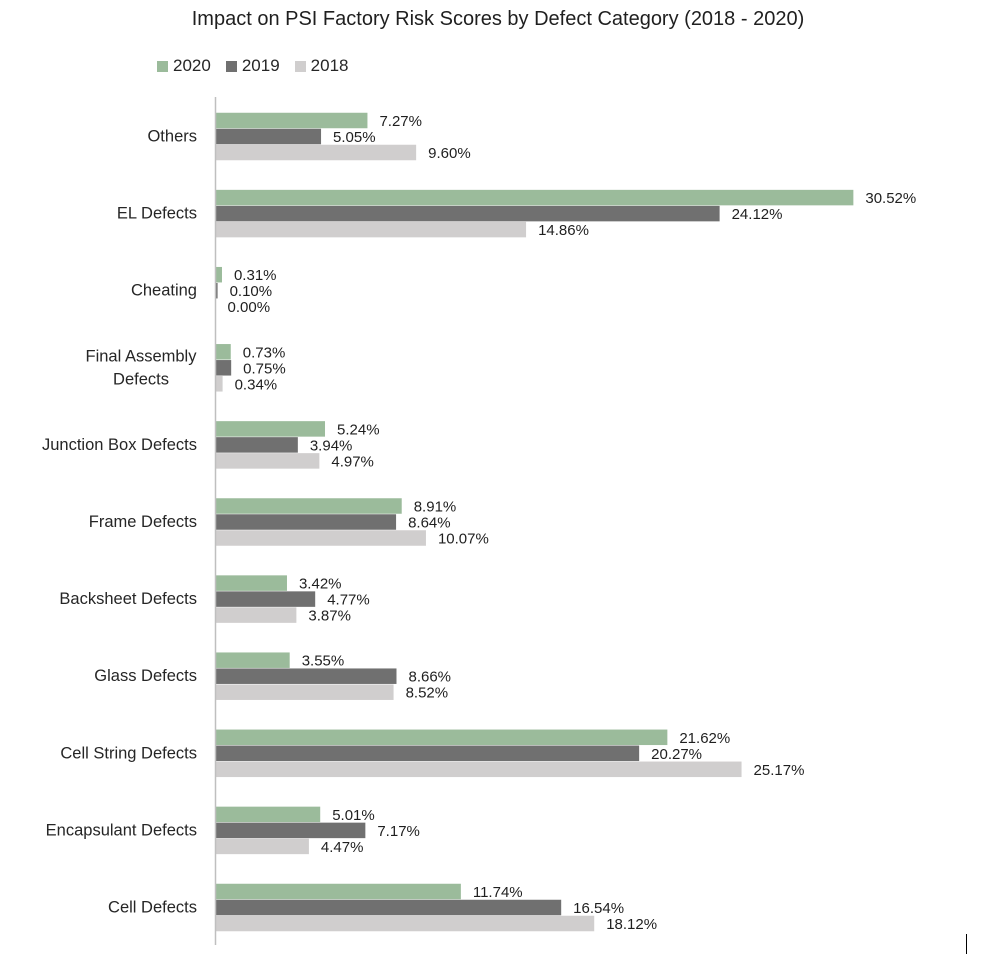 This screenshot has width=981, height=979. I want to click on data-label-cheating-2019: 0.10%, so click(251, 291).